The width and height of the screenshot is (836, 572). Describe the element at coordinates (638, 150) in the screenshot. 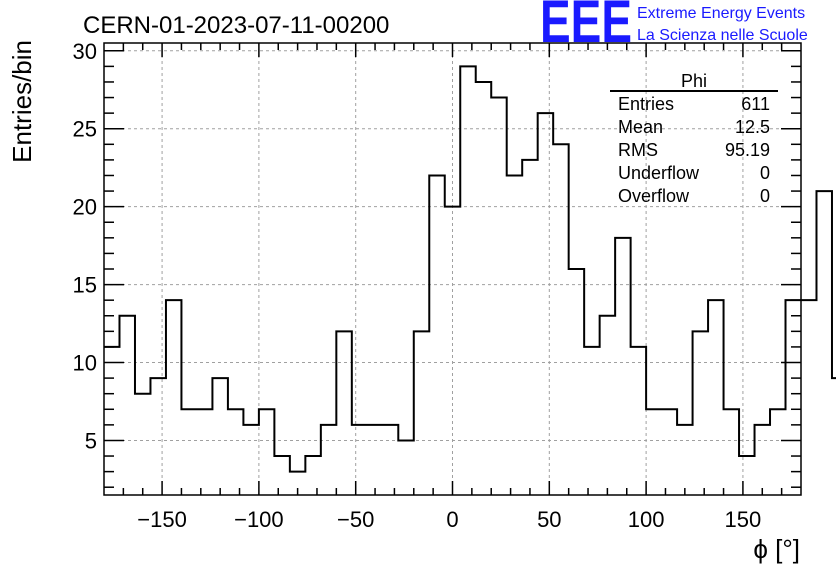

I see `stats-row-label: RMS` at that location.